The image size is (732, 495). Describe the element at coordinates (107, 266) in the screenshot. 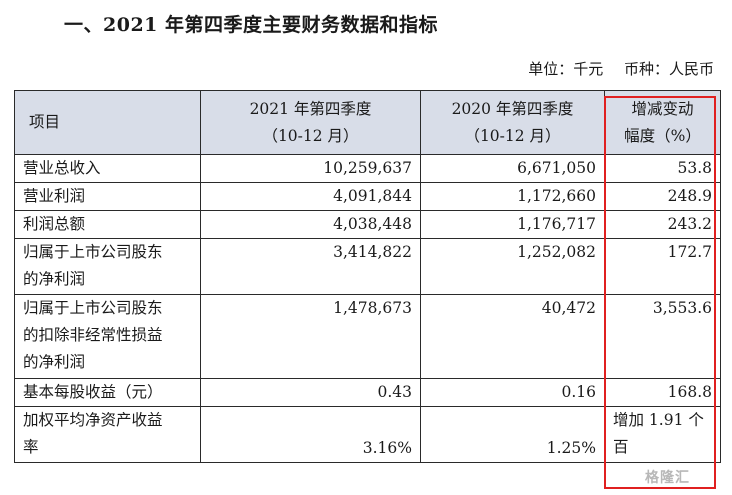

I see `row-label: 归属于上市公司股东 的净利润` at that location.